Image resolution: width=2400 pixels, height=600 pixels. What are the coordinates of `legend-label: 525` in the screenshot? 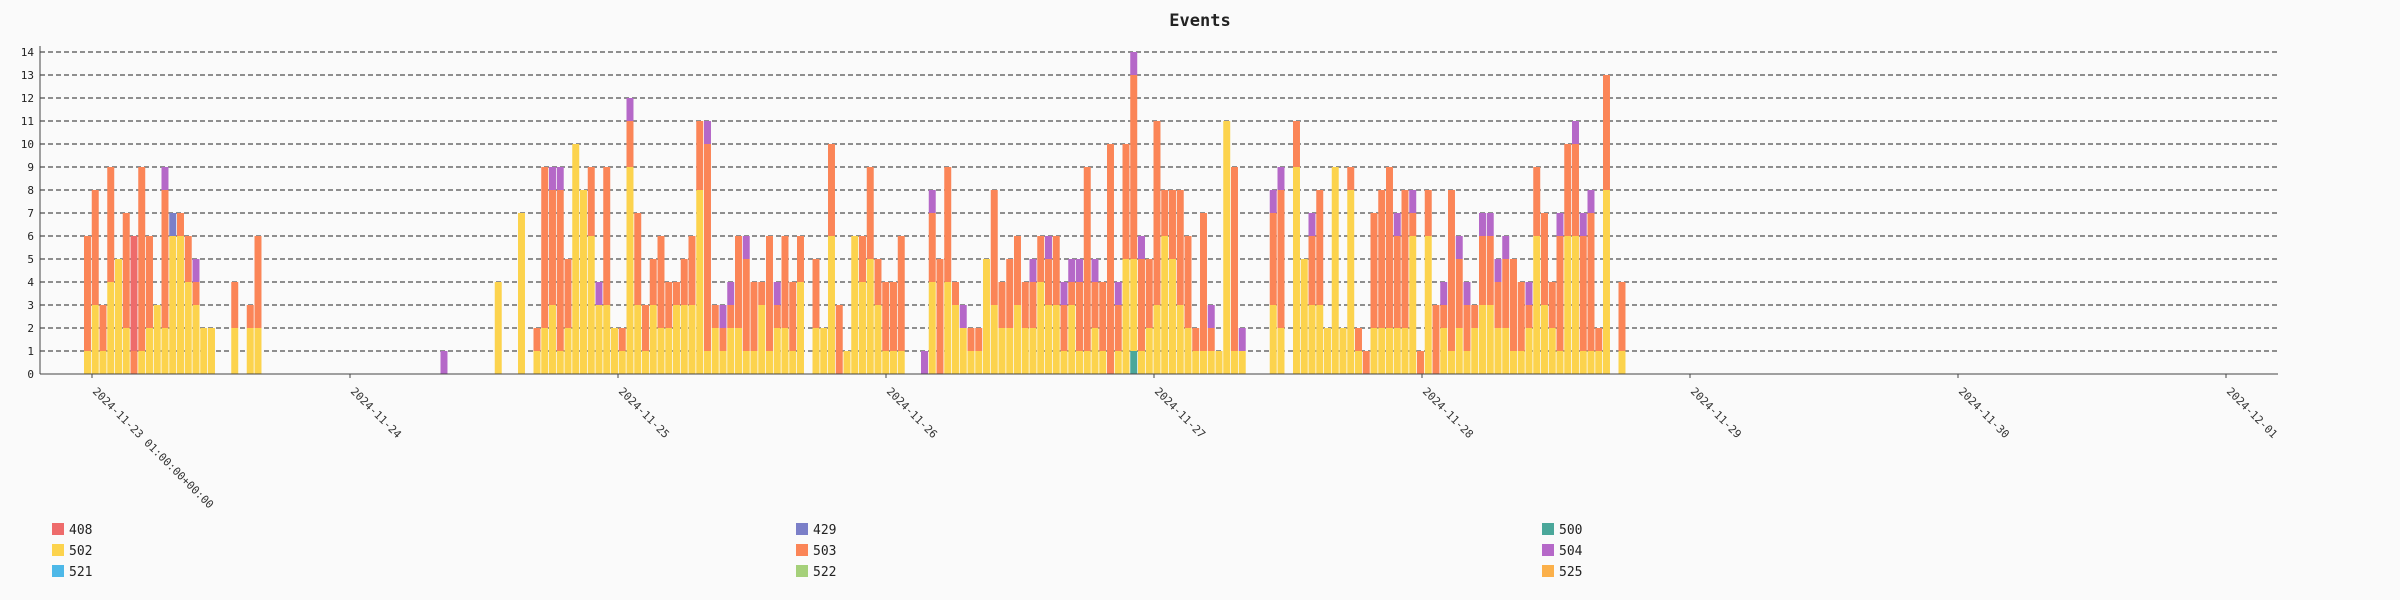 It's located at (1570, 572).